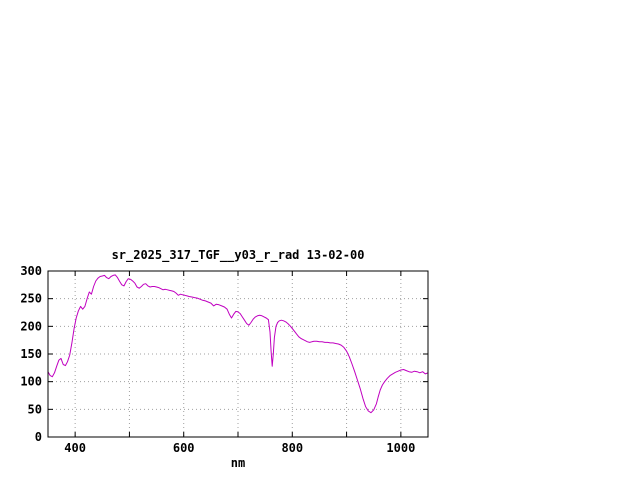  Describe the element at coordinates (400, 448) in the screenshot. I see `x-tick-label: 1000` at that location.